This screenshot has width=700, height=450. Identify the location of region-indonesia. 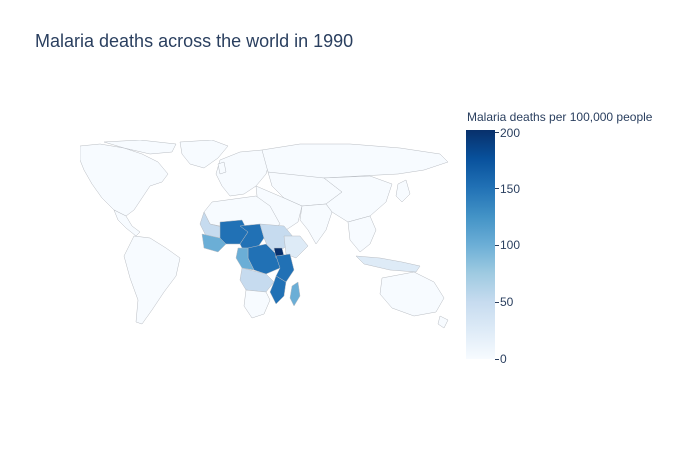
(388, 264).